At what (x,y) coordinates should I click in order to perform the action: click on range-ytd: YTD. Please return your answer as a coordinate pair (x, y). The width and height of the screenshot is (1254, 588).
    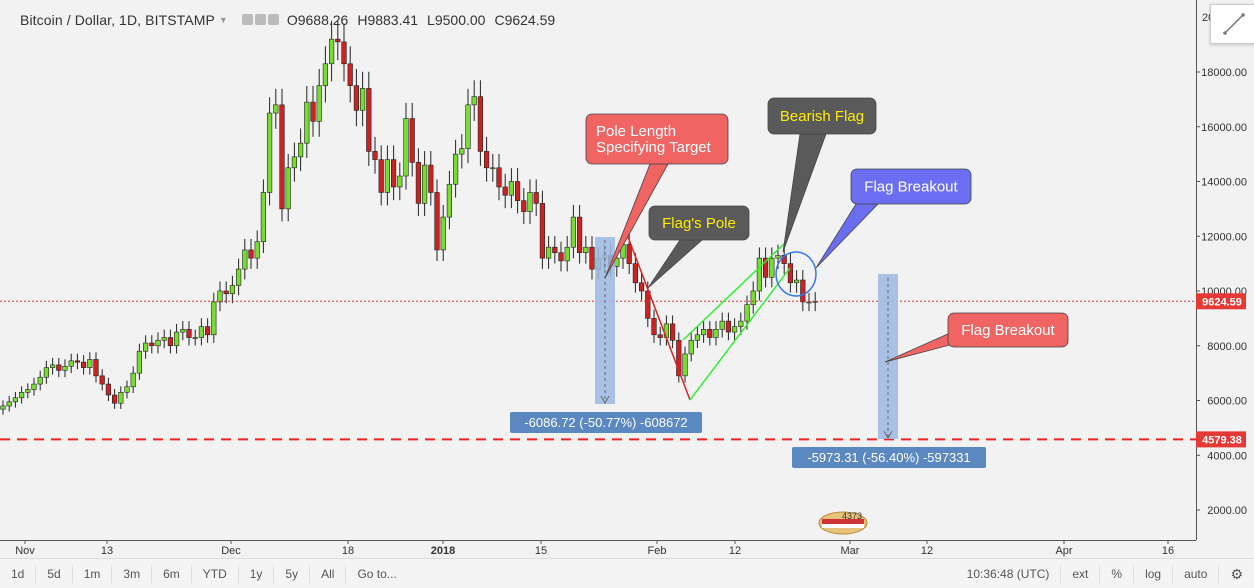
    Looking at the image, I should click on (214, 573).